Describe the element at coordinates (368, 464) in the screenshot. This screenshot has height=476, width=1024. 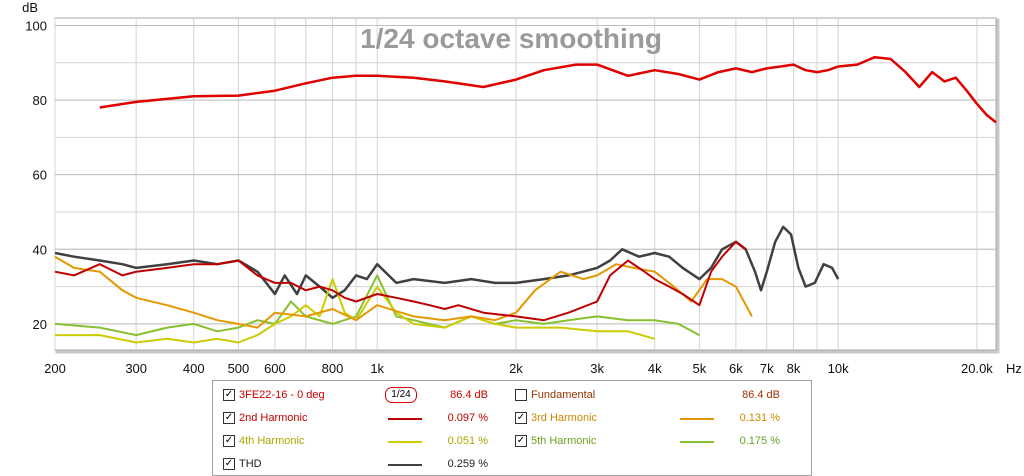
I see `legend-entry: ✓ THD 0.259 %` at that location.